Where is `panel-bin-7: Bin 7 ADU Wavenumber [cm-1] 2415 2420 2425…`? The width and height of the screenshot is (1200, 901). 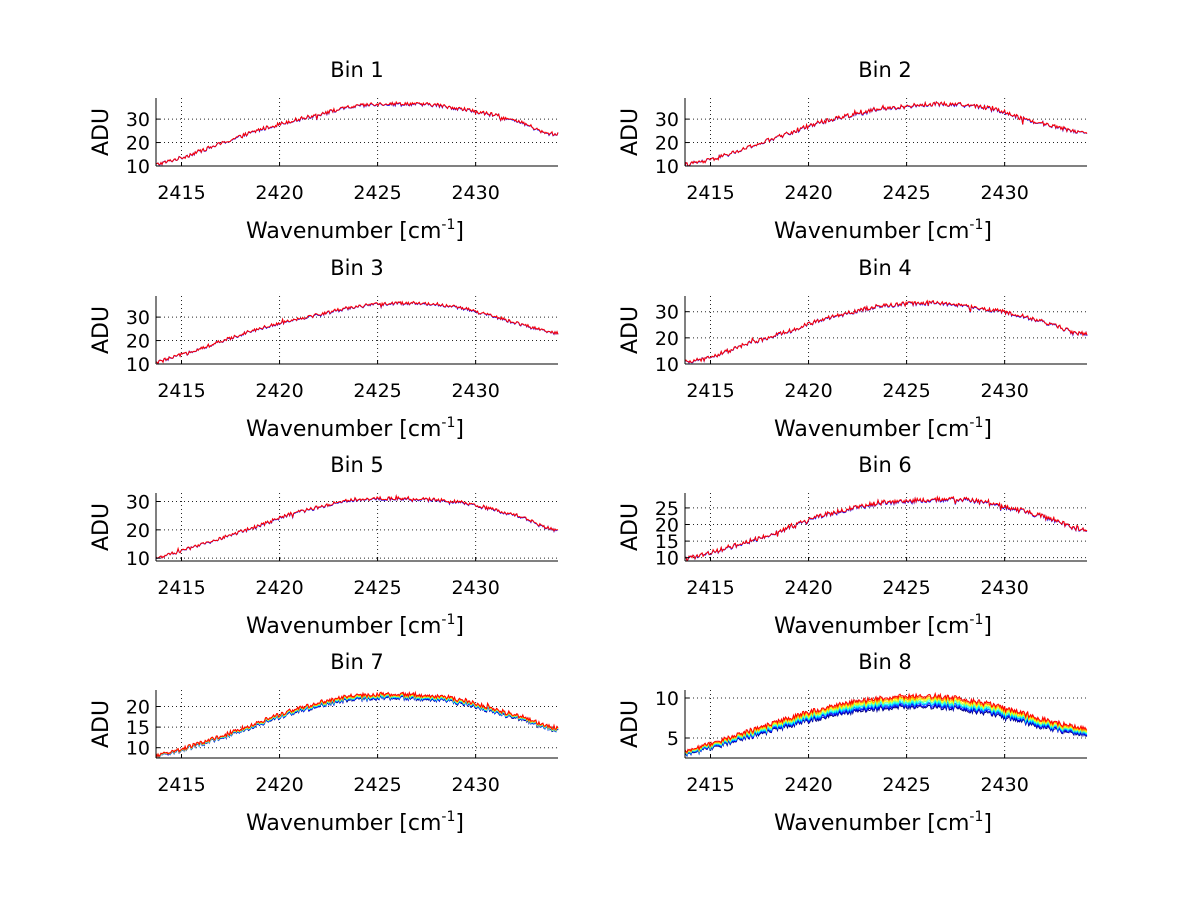
panel-bin-7: Bin 7 ADU Wavenumber [cm-1] 2415 2420 2425… is located at coordinates (324, 743).